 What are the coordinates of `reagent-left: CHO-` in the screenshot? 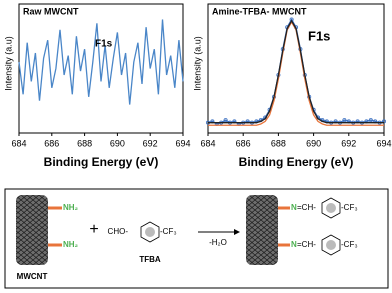 It's located at (118, 231).